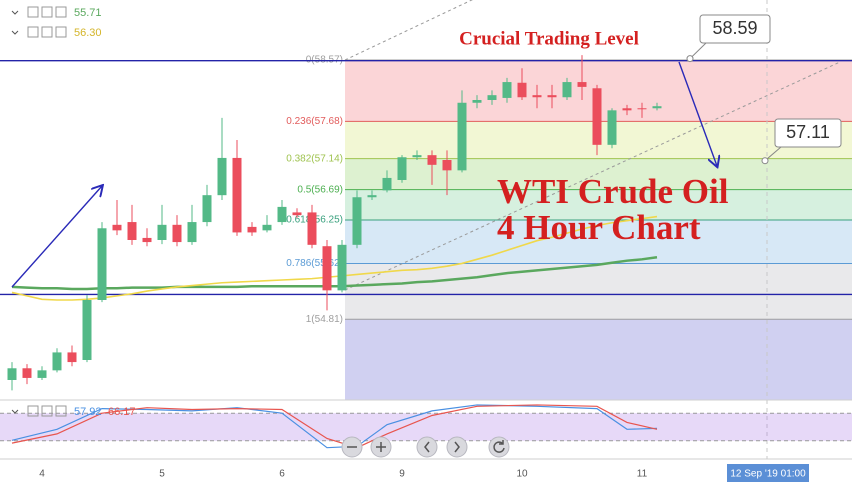  I want to click on fib-label: 0.382(57.14), so click(314, 158).